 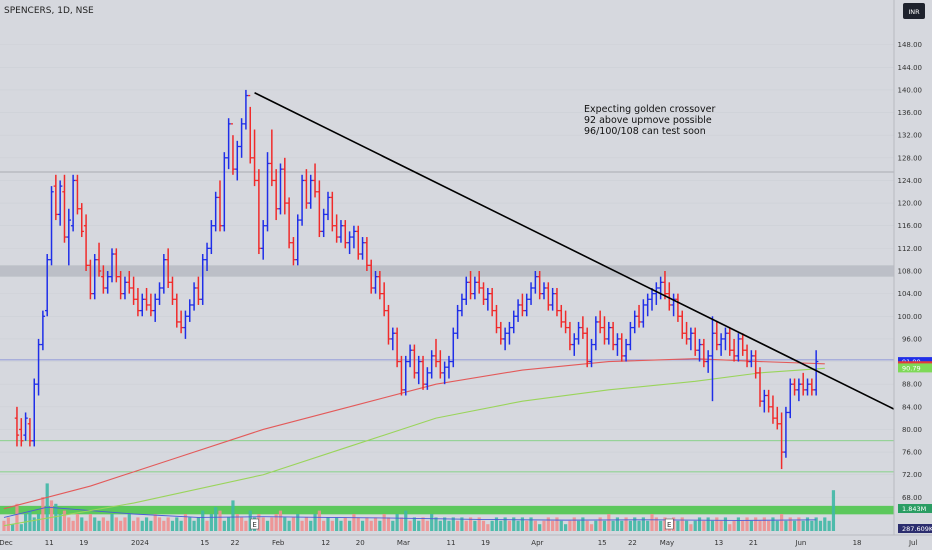 I want to click on y-axis-panel, so click(x=913, y=275).